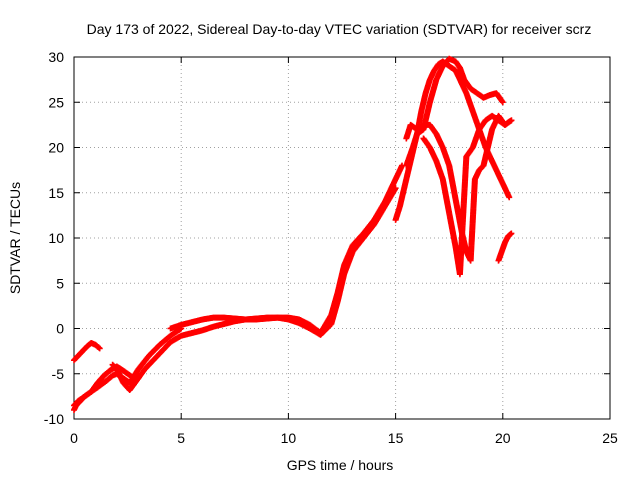 The width and height of the screenshot is (640, 480). Describe the element at coordinates (344, 438) in the screenshot. I see `x-tick-labels: 0 5 10 15 20 25` at that location.